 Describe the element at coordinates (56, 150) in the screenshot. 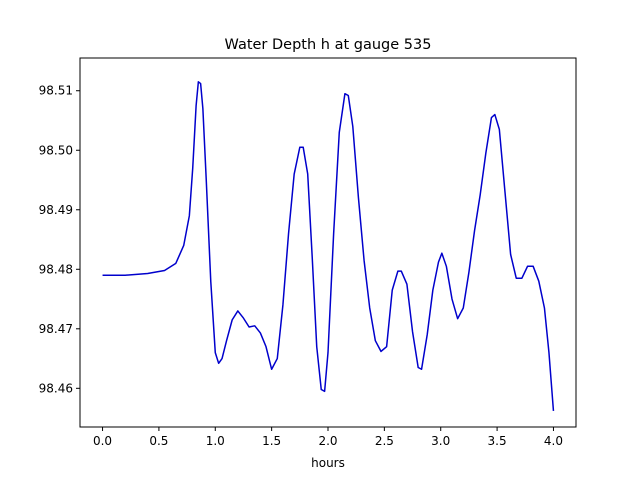

I see `y-tick-label: 98.50` at that location.